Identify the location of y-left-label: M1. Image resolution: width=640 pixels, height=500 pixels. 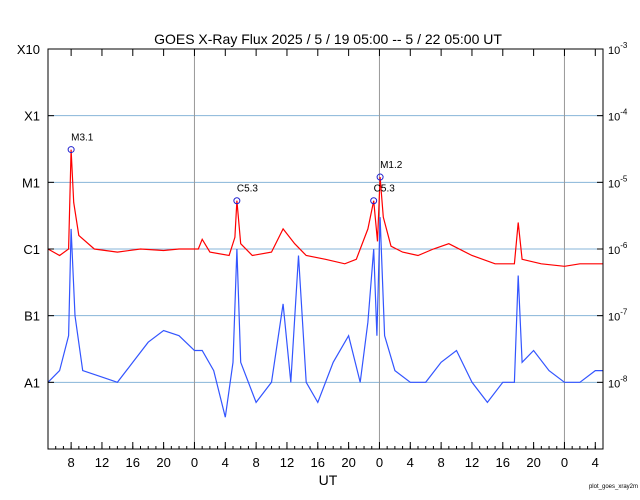
(31, 182).